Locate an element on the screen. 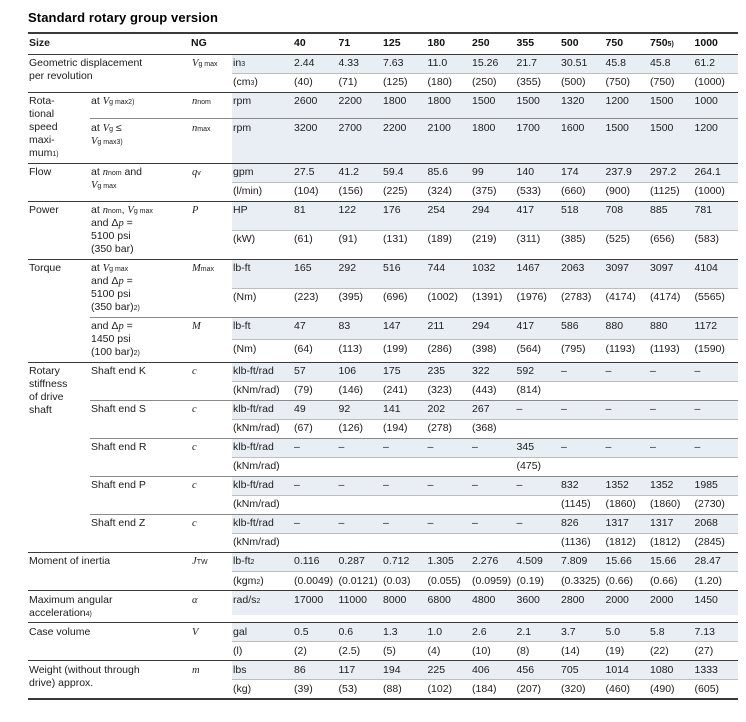 Image resolution: width=746 pixels, height=722 pixels. value-cell: 1032 is located at coordinates (493, 273).